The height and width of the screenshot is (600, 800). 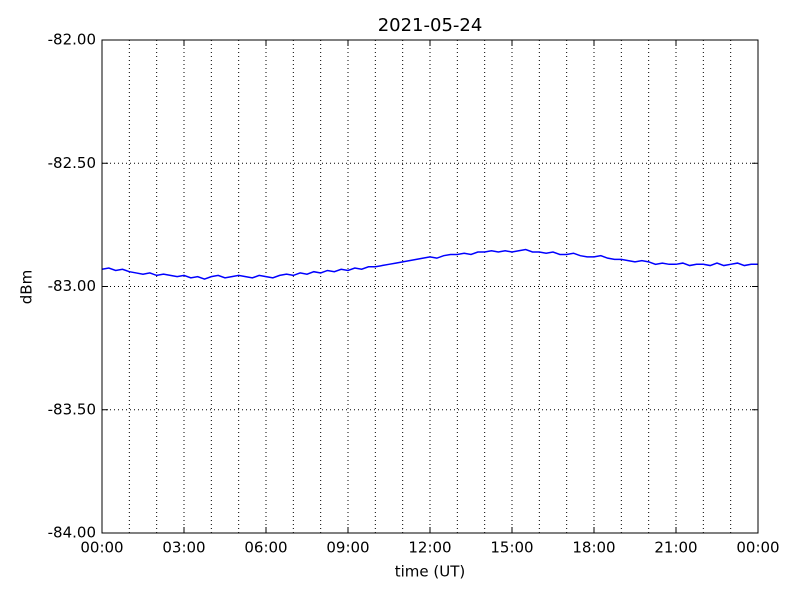 What do you see at coordinates (265, 548) in the screenshot?
I see `x-tick-label: 06:00` at bounding box center [265, 548].